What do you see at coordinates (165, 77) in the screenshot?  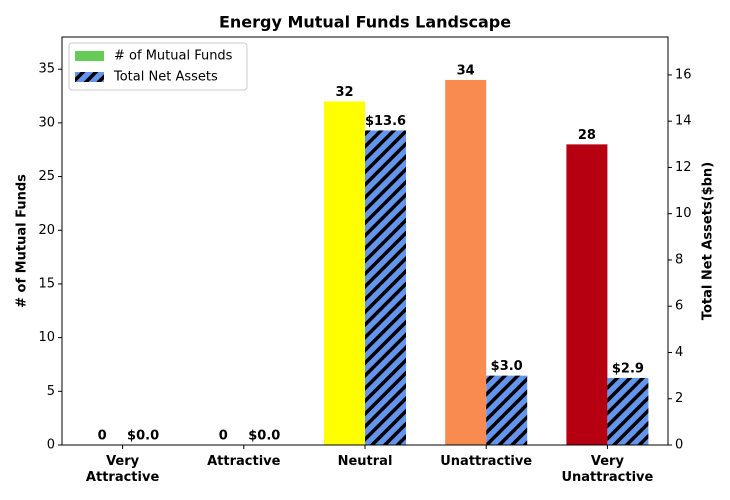 I see `legend-label: Total Net Assets` at bounding box center [165, 77].